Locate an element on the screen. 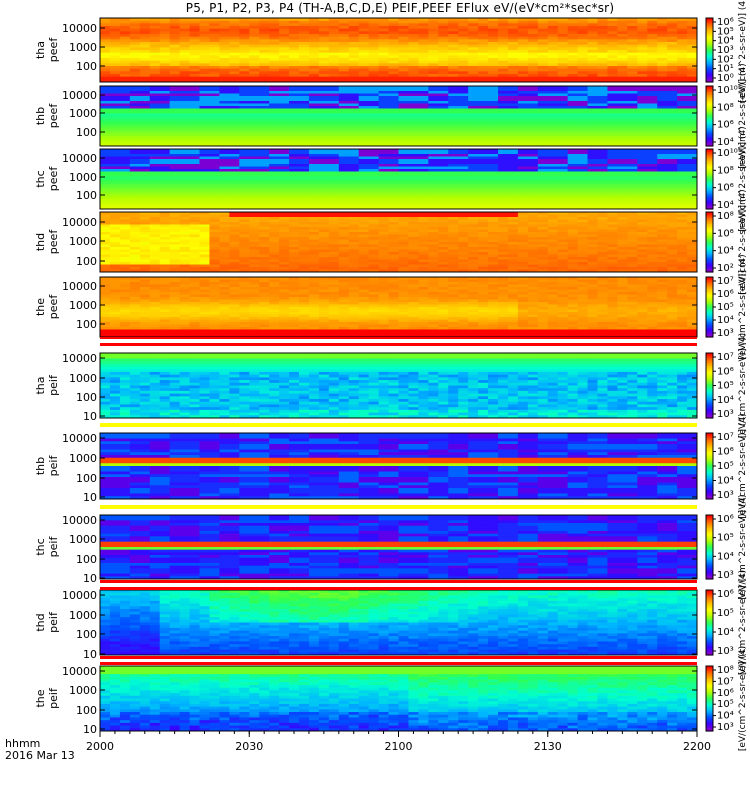 The width and height of the screenshot is (750, 800). panel-label-probe: thd is located at coordinates (40, 242).